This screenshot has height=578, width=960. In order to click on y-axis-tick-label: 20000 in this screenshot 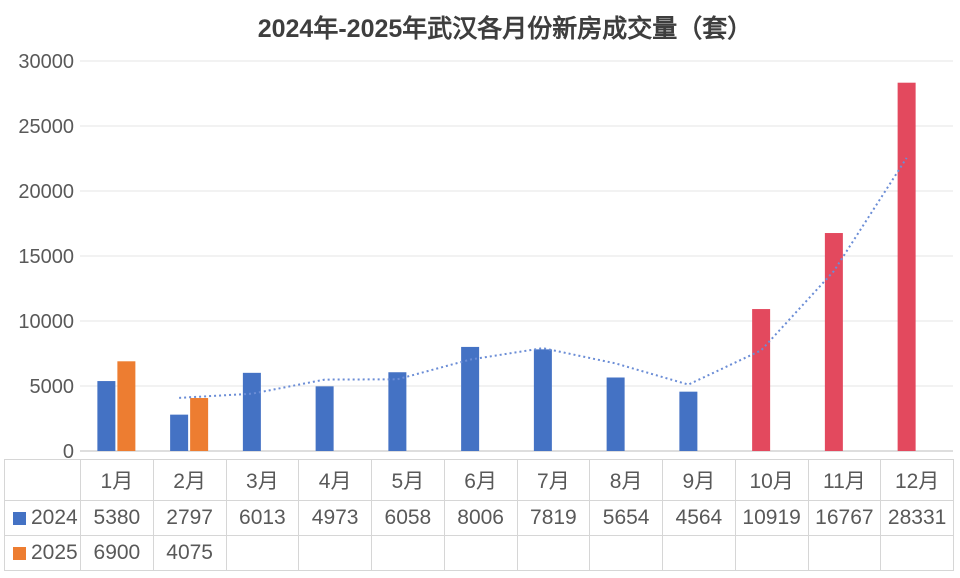, I will do `click(46, 192)`.